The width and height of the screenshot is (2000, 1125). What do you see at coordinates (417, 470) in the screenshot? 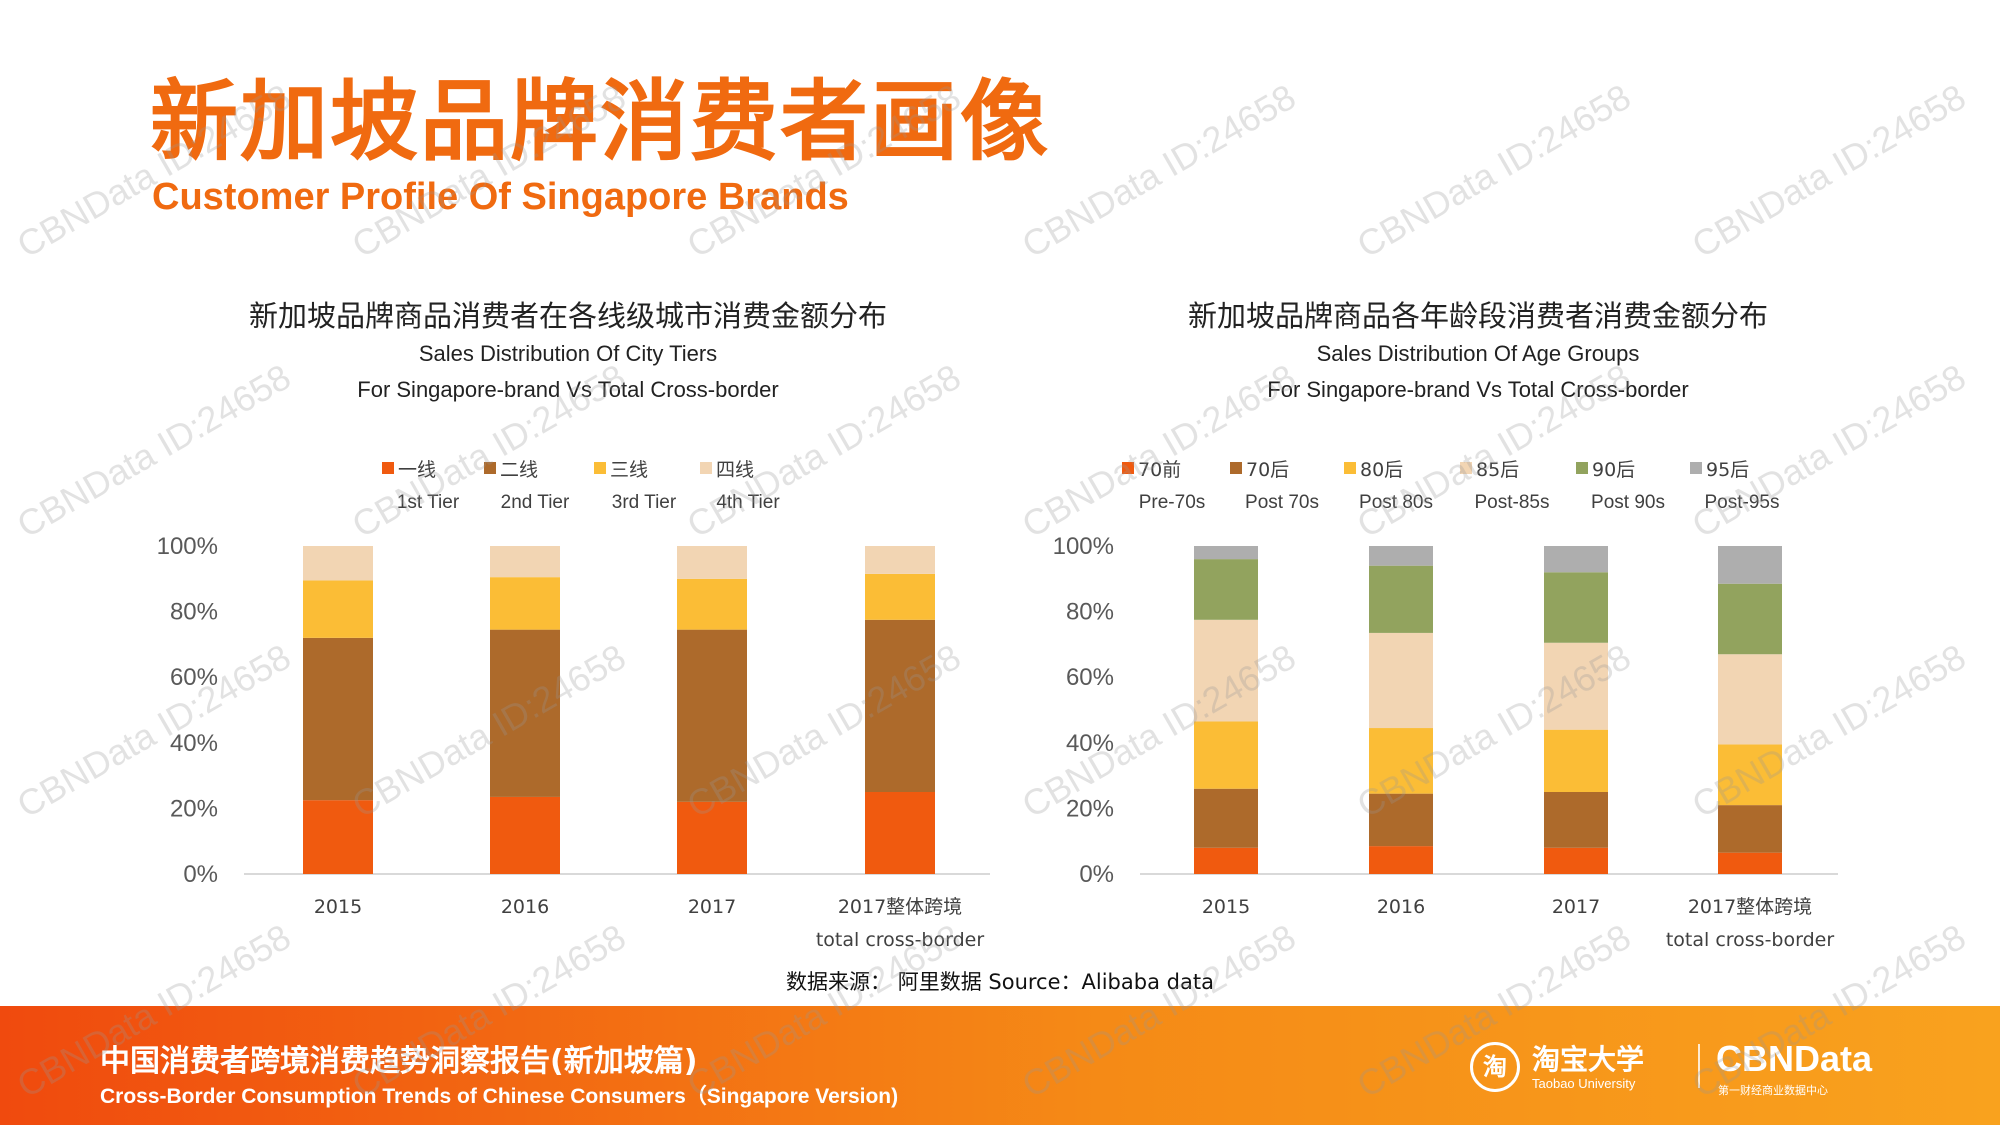
I see `legend-label: 一线` at bounding box center [417, 470].